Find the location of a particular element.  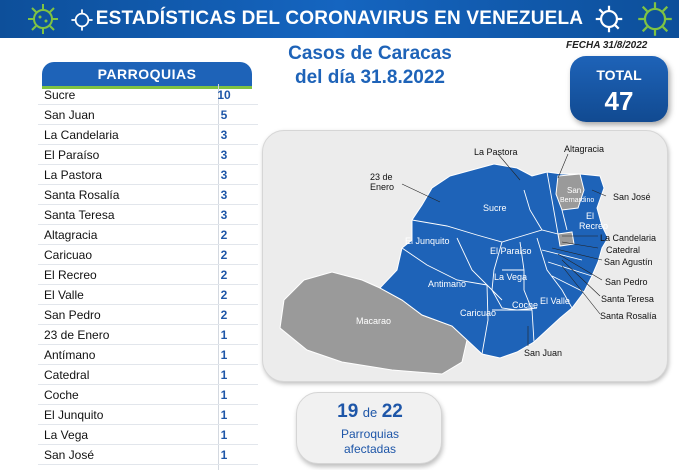

table-row: El Junquito 1 is located at coordinates (148, 415).